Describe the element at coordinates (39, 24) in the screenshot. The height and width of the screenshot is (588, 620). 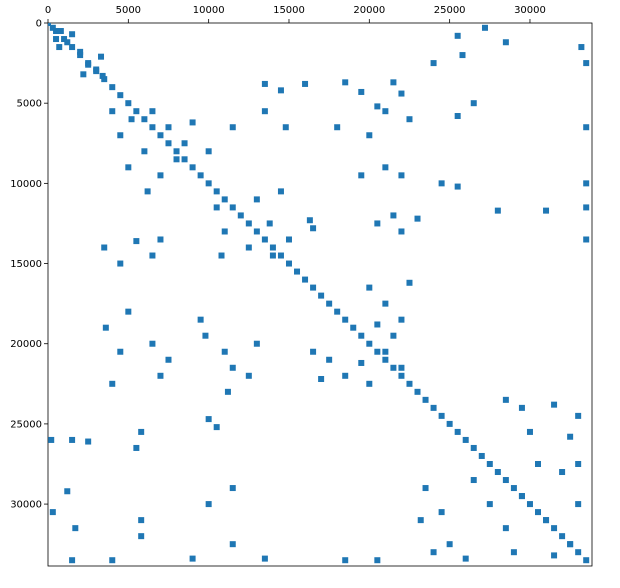
I see `y-tick-label: 0` at that location.